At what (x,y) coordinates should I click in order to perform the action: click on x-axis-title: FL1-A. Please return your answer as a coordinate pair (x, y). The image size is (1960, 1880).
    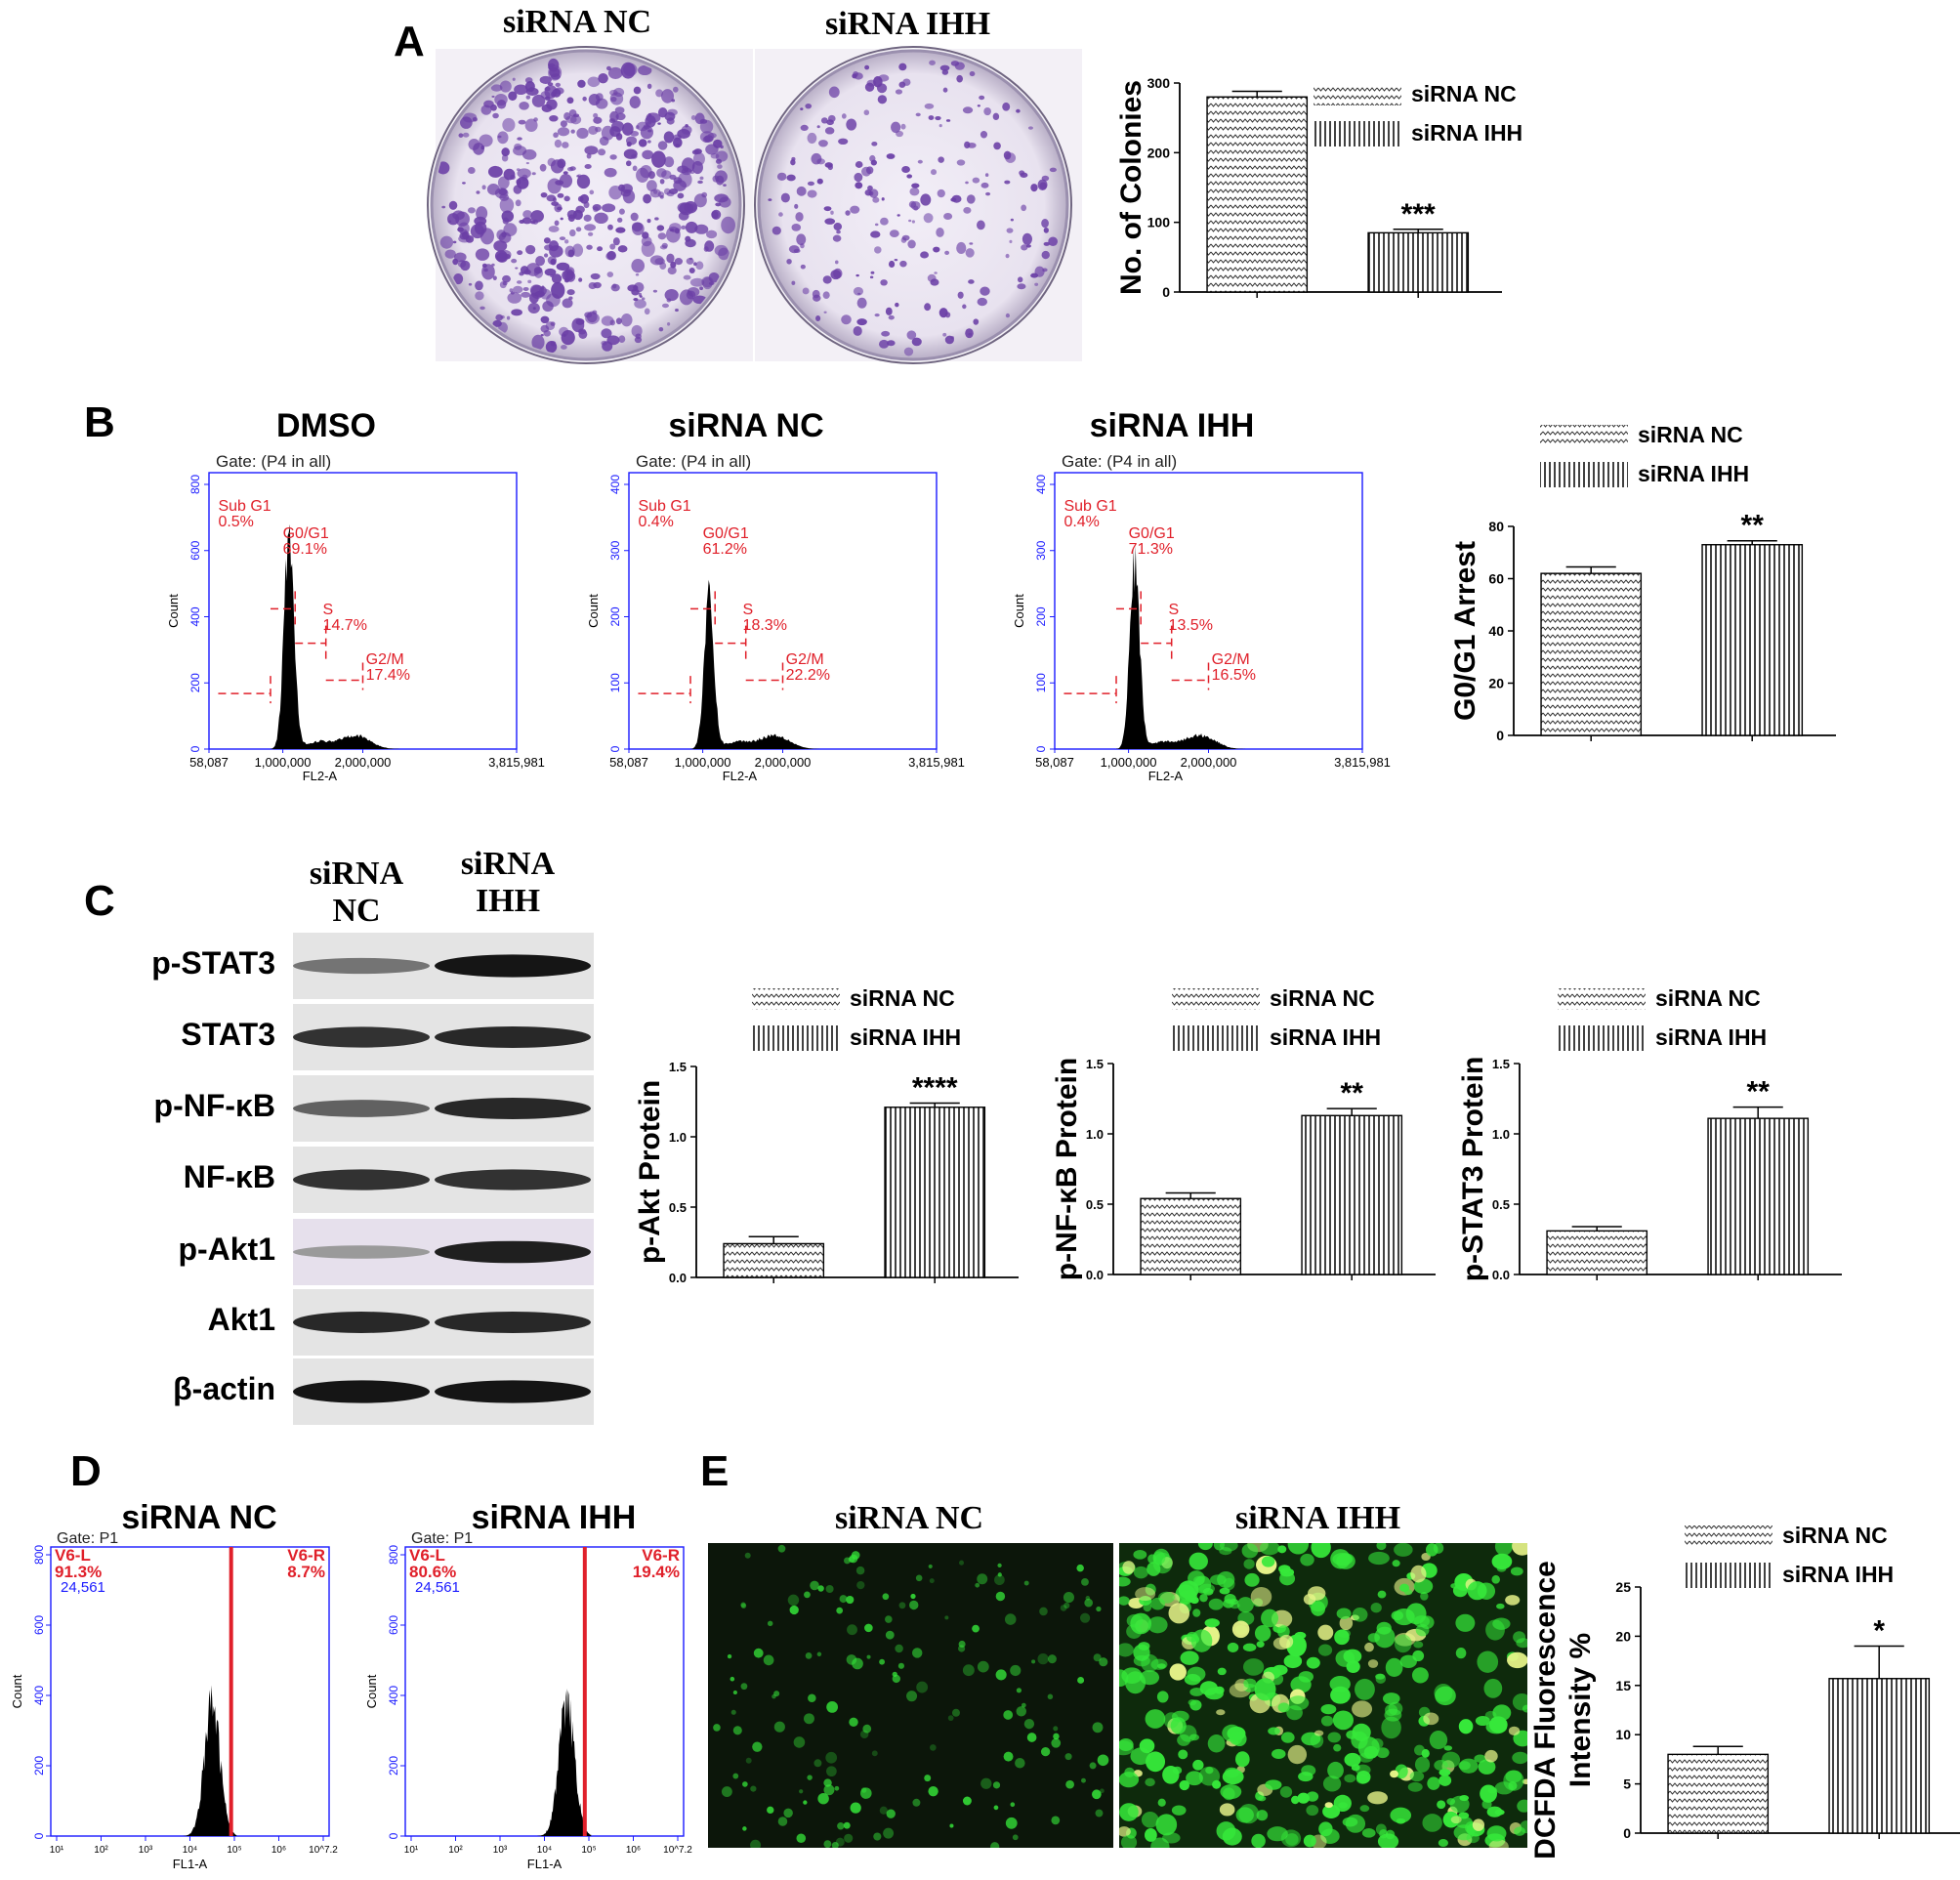
    Looking at the image, I should click on (545, 1864).